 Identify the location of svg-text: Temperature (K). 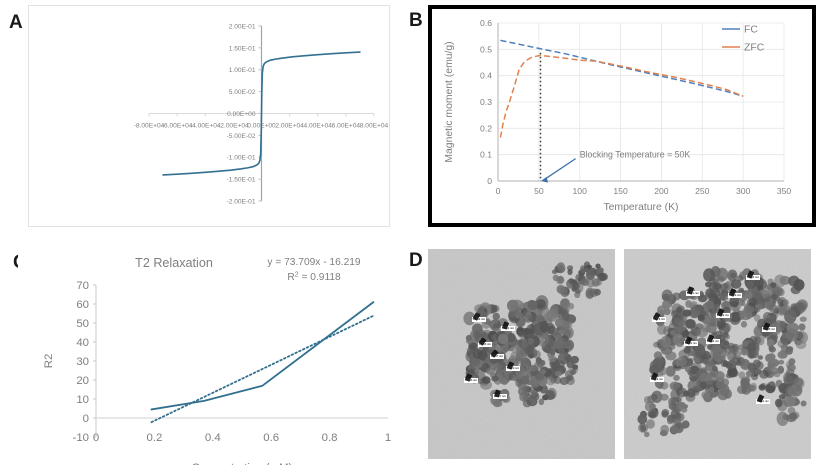
(640, 207).